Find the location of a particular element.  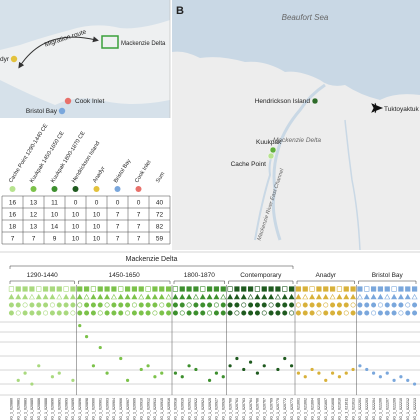

sample-id: CGG_1_020770 is located at coordinates (278, 409).